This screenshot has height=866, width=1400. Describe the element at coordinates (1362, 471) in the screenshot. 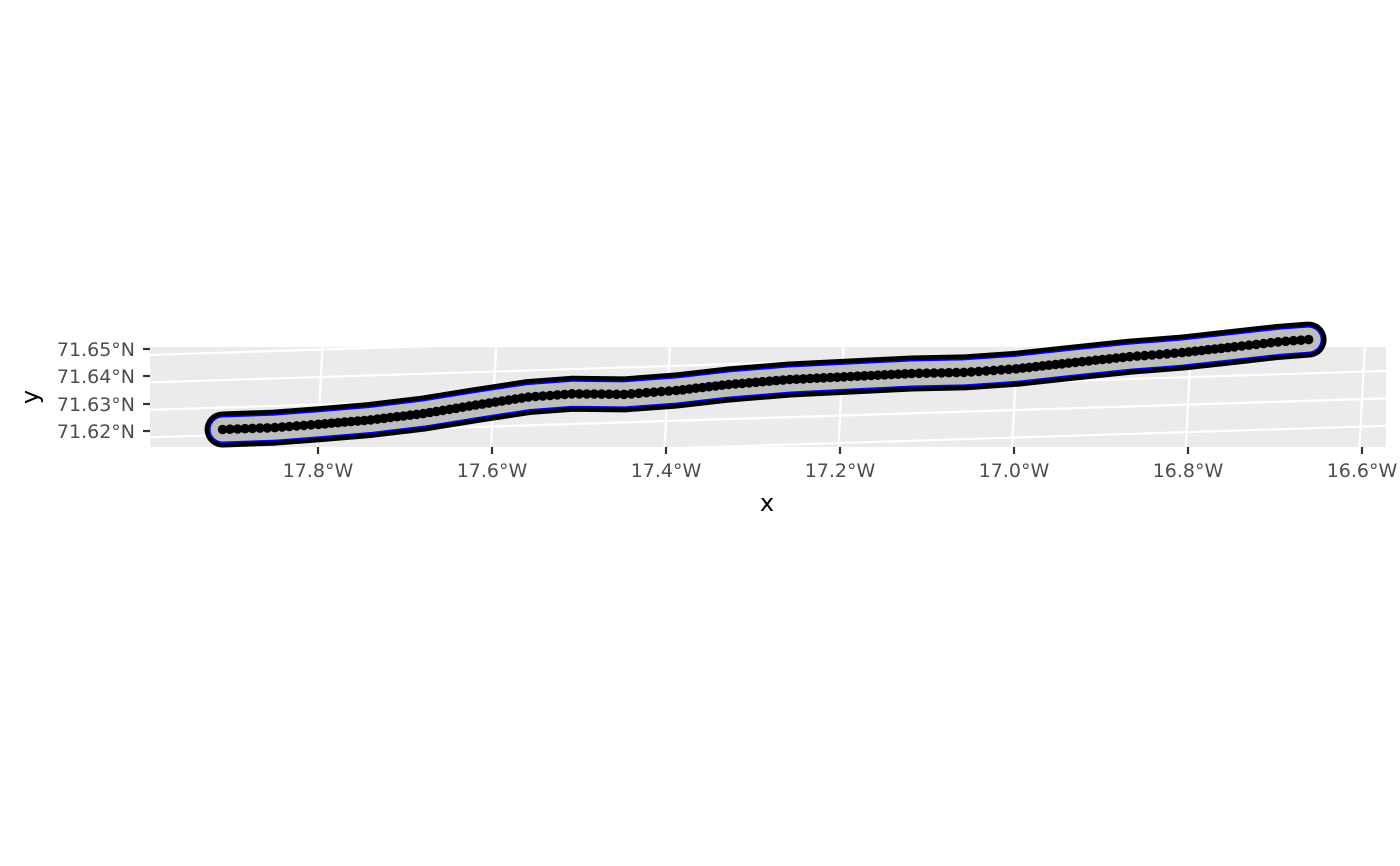

I see `x-tick-label: 16.6°W` at that location.